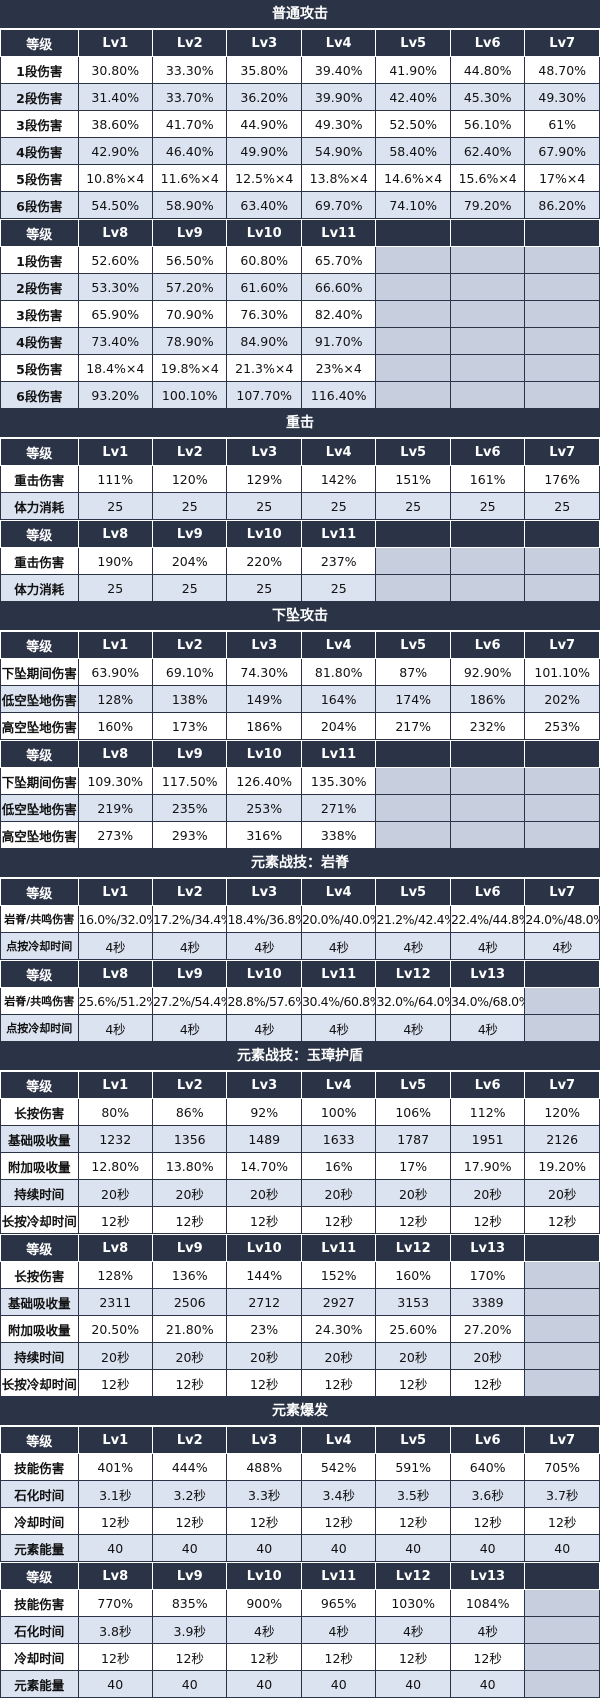 The width and height of the screenshot is (600, 1708). I want to click on table-row: 高空坠地伤害 273% 293% 316% 338%, so click(300, 835).